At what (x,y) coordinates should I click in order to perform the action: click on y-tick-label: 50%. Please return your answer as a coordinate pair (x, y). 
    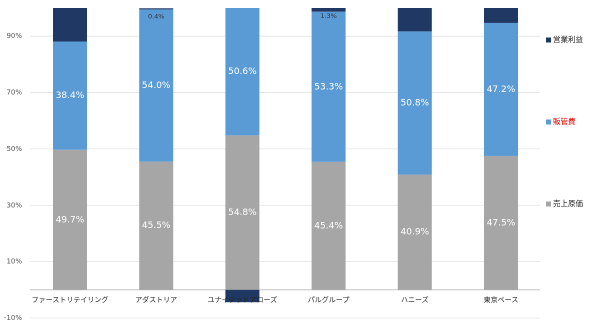
    Looking at the image, I should click on (14, 149).